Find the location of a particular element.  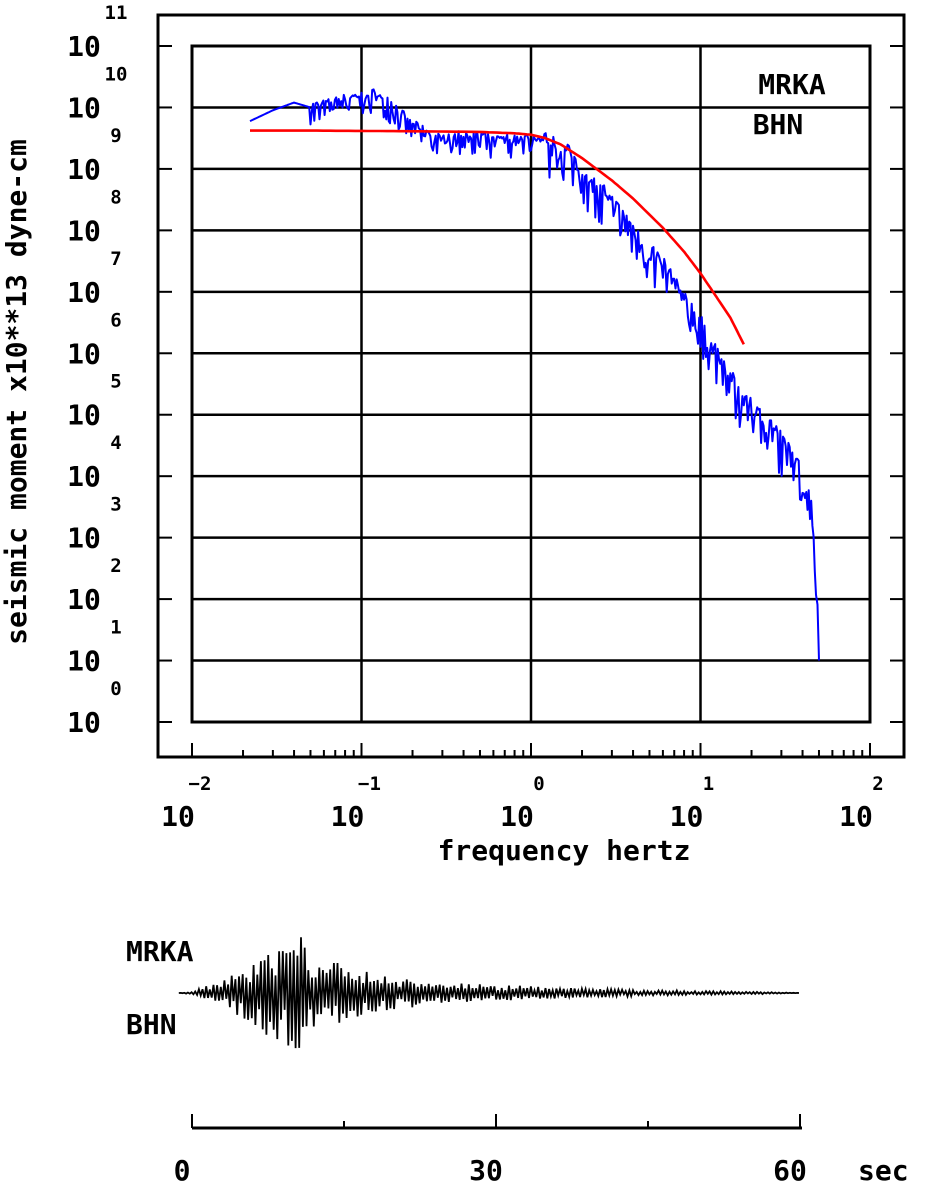

y-tick-label-exponent: 6 is located at coordinates (115, 320).